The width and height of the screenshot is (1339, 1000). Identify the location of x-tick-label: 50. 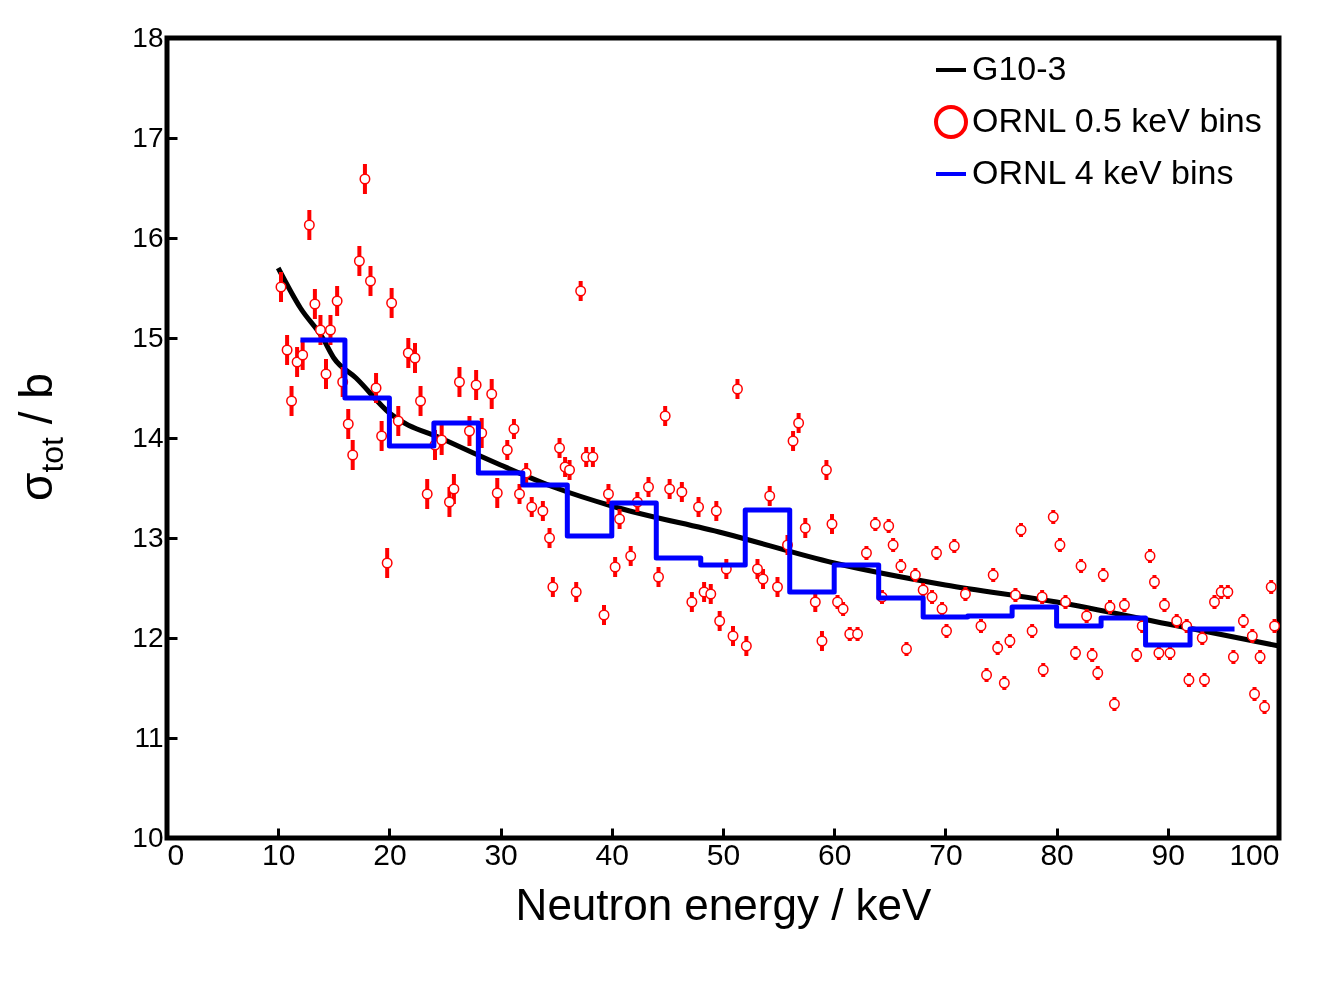
(723, 854).